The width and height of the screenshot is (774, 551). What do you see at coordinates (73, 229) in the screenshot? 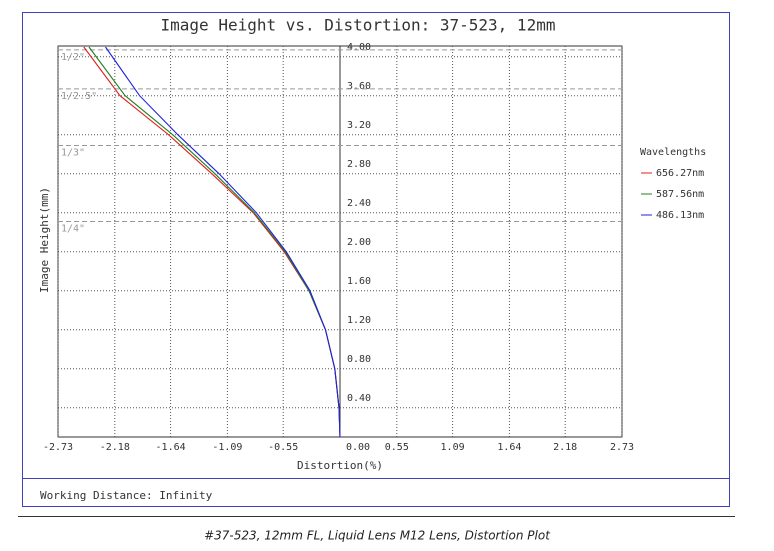
I see `format-label: 1/4"` at bounding box center [73, 229].